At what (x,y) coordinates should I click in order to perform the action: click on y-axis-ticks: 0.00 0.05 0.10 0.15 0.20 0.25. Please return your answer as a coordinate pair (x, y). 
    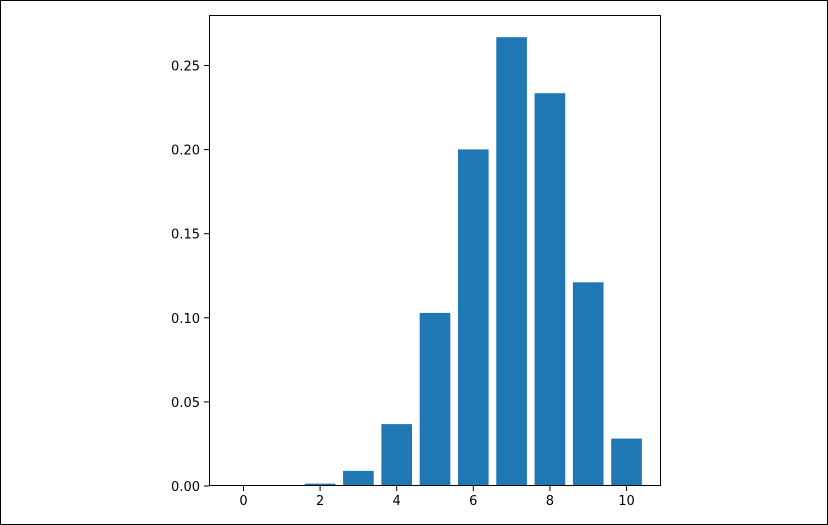
    Looking at the image, I should click on (190, 277).